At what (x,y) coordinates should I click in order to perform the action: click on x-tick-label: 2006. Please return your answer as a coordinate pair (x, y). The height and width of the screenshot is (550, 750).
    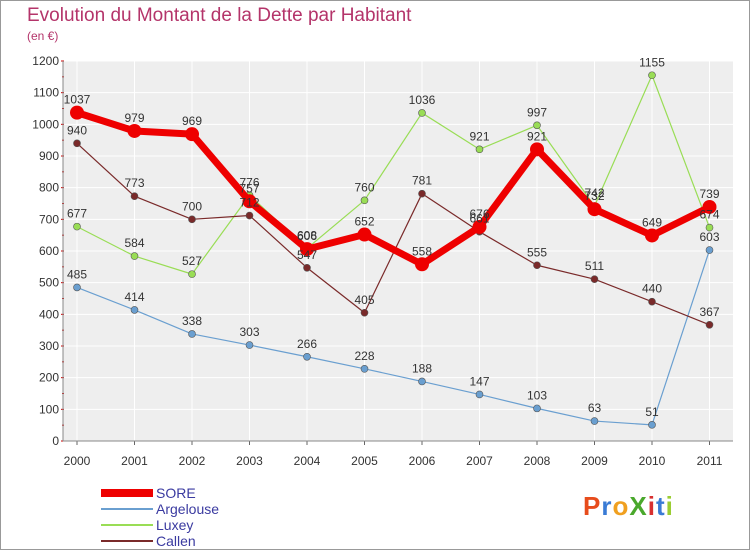
    Looking at the image, I should click on (422, 461).